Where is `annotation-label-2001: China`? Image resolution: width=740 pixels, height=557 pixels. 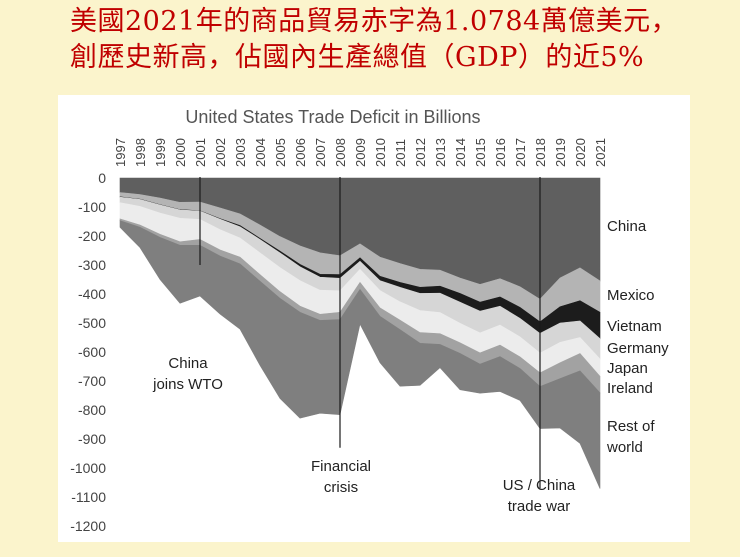 annotation-label-2001: China is located at coordinates (188, 363).